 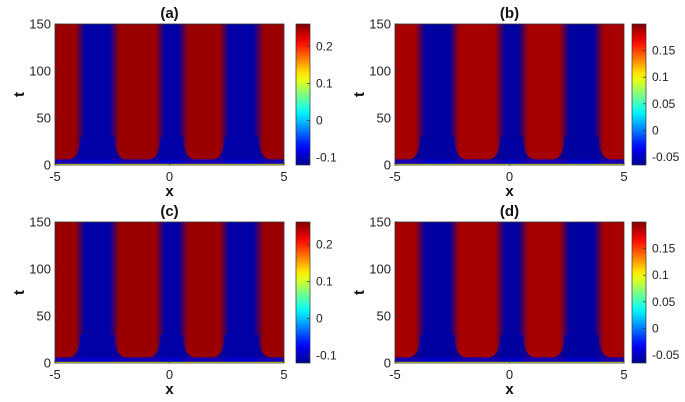 I want to click on panel-title: (d), so click(x=509, y=211).